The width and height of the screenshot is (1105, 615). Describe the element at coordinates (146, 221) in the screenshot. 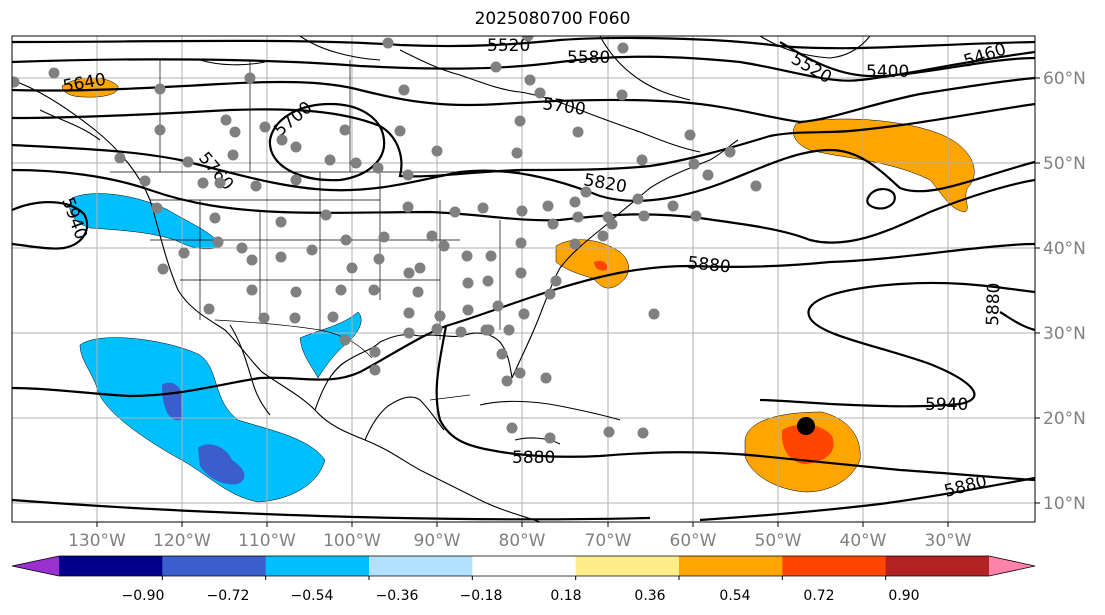

I see `anomaly-blue-northwest` at that location.